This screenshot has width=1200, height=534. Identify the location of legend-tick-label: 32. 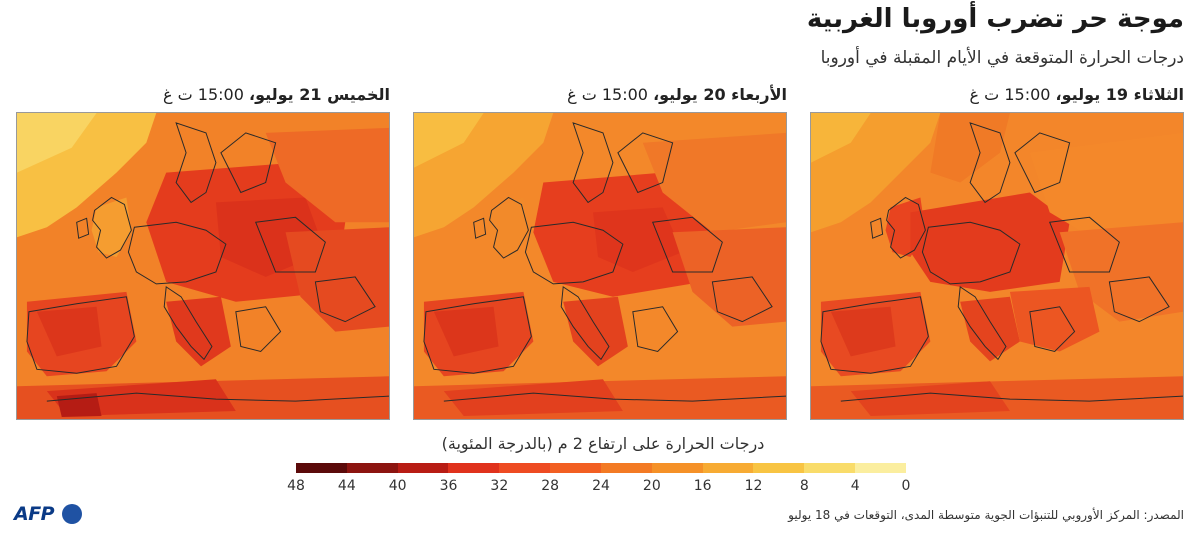
(499, 486).